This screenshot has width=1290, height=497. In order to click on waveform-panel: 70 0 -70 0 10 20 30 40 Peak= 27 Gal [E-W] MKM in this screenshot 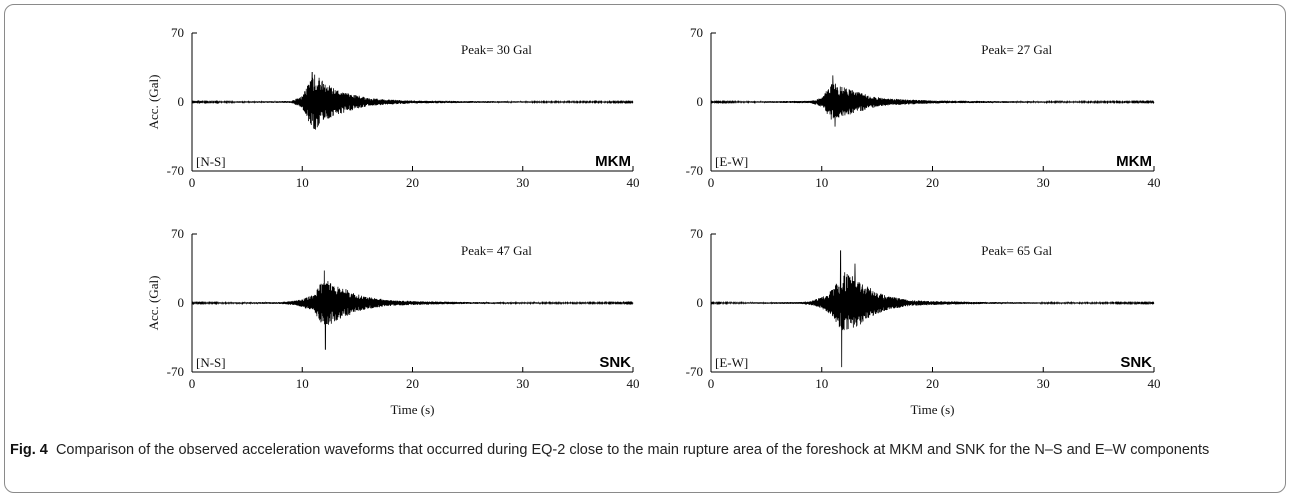, I will do `click(923, 107)`.